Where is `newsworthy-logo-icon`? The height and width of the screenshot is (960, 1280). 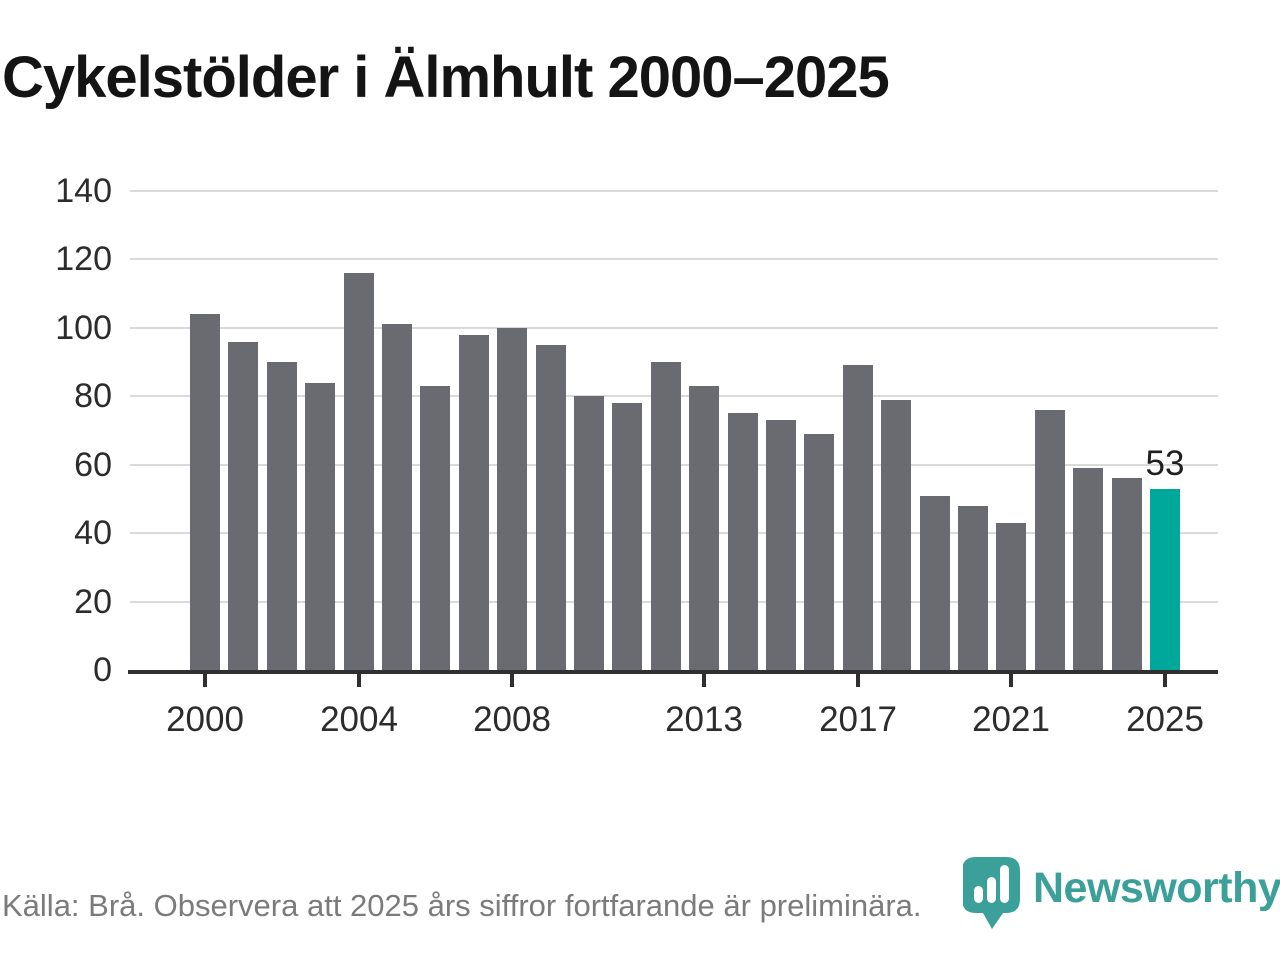
newsworthy-logo-icon is located at coordinates (992, 895).